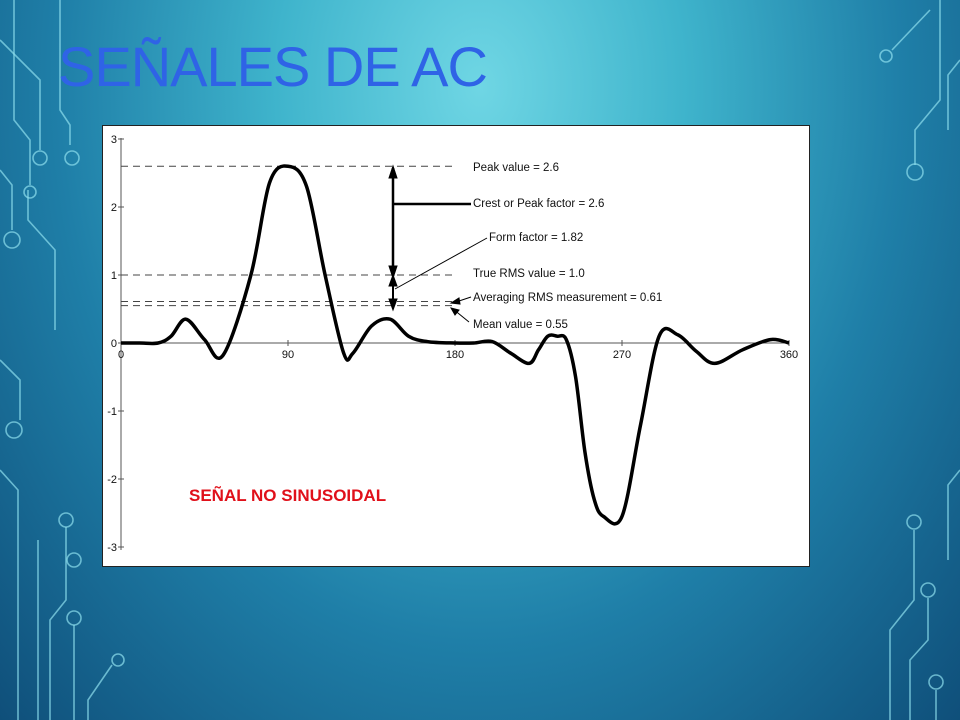 This screenshot has height=720, width=960. I want to click on peak-value-label: Peak value = 2.6, so click(516, 168).